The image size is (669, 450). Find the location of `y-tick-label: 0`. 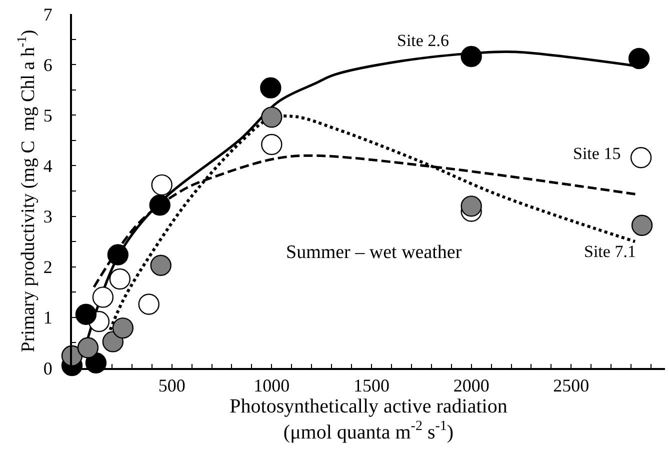

y-tick-label: 0 is located at coordinates (47, 368).